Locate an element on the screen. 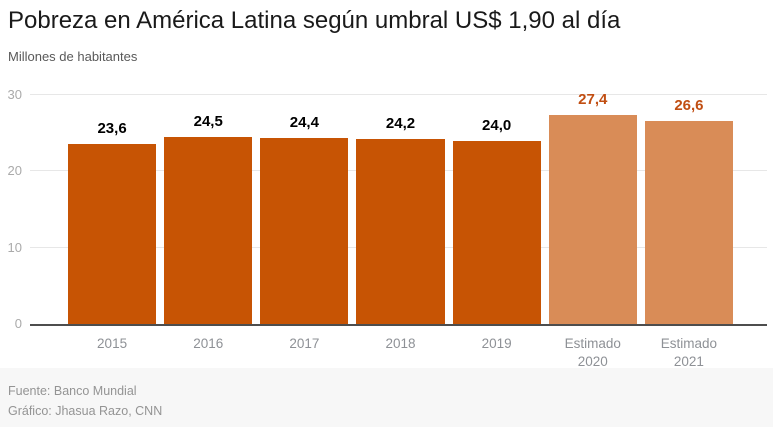 This screenshot has height=427, width=773. bar-value-label: 27,4 is located at coordinates (593, 99).